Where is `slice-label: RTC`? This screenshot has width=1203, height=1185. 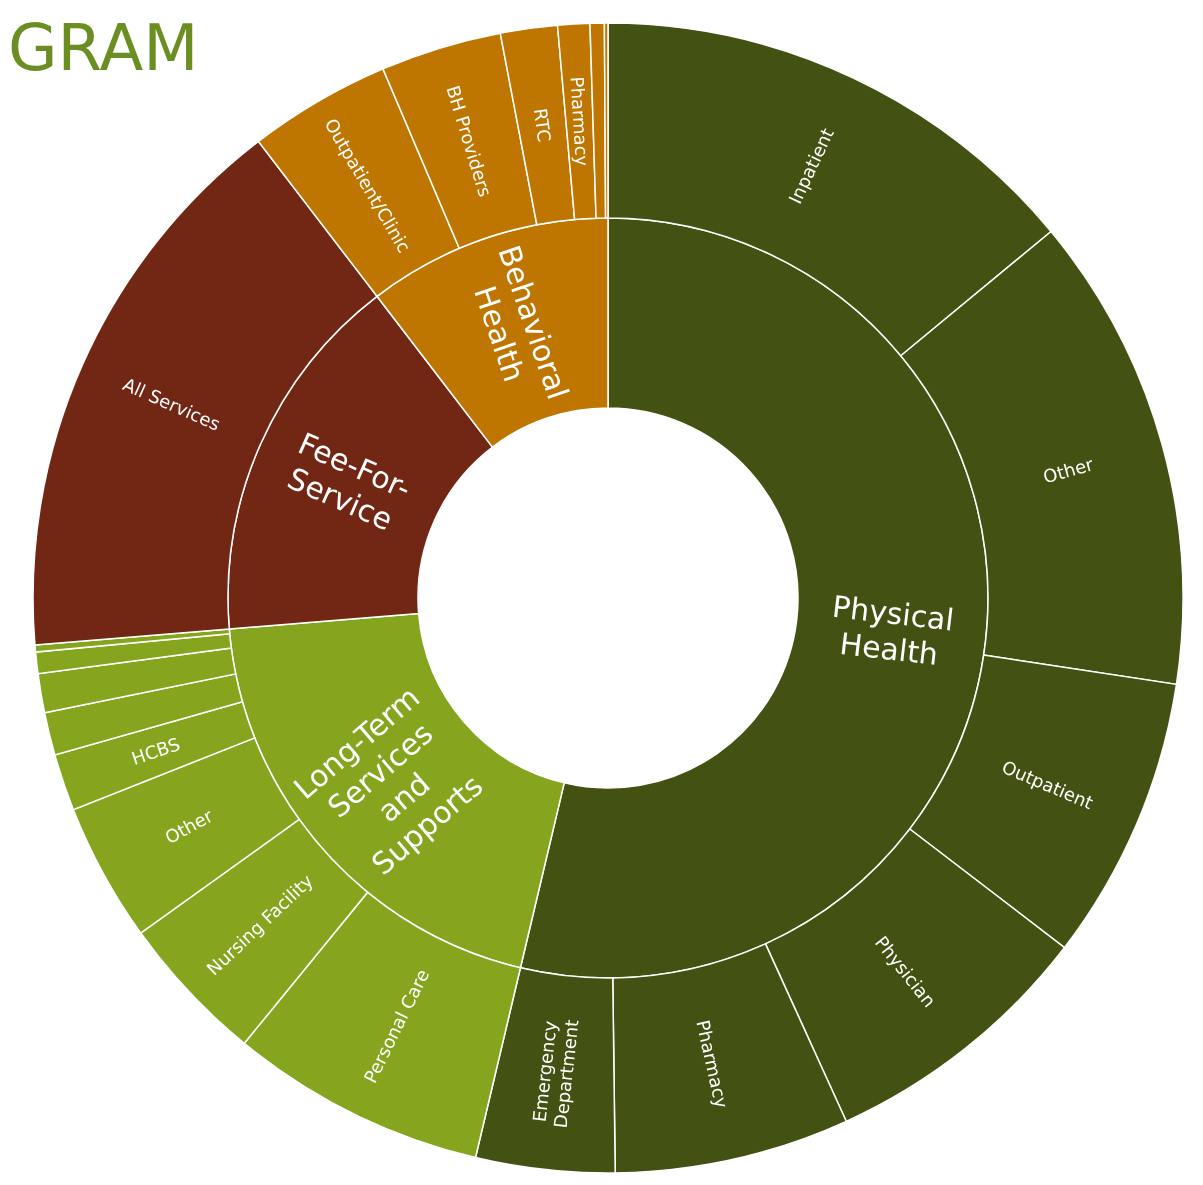 slice-label: RTC is located at coordinates (542, 125).